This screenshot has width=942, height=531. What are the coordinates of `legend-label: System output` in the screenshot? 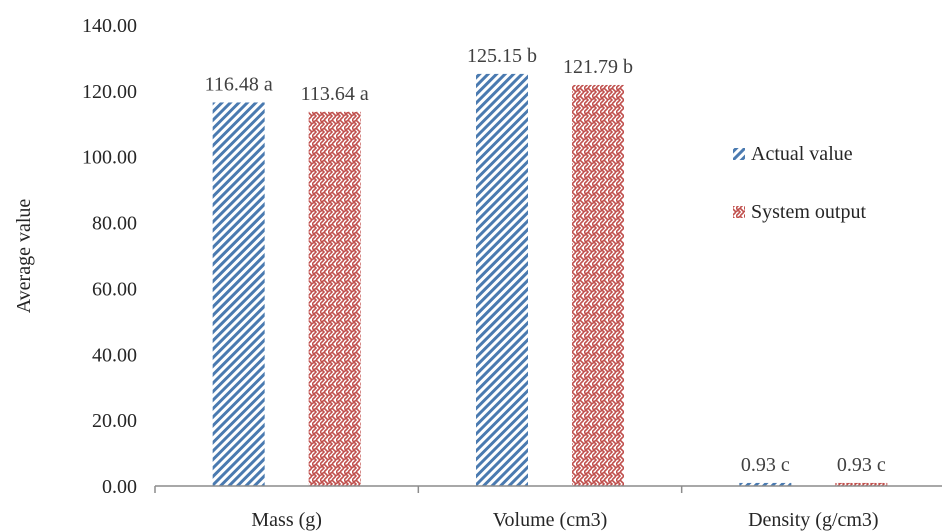 It's located at (808, 212).